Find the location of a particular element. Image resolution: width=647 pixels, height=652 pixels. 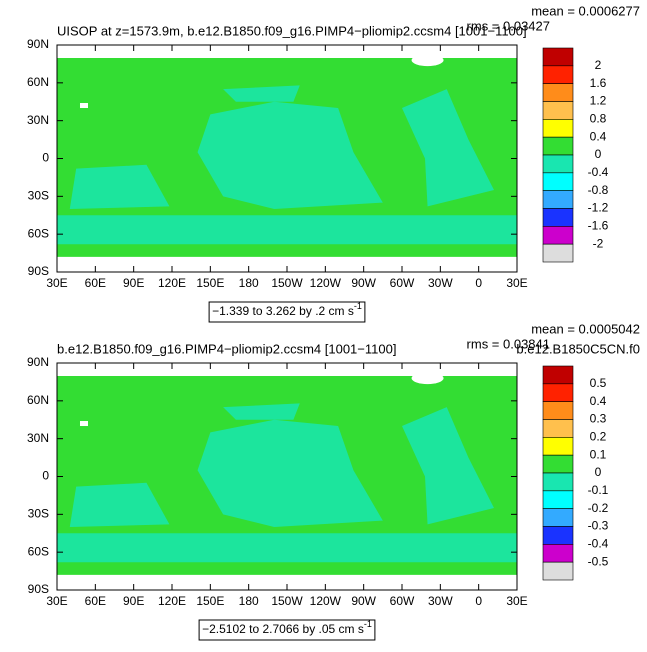

colorbar-label: -1.2 is located at coordinates (598, 208).